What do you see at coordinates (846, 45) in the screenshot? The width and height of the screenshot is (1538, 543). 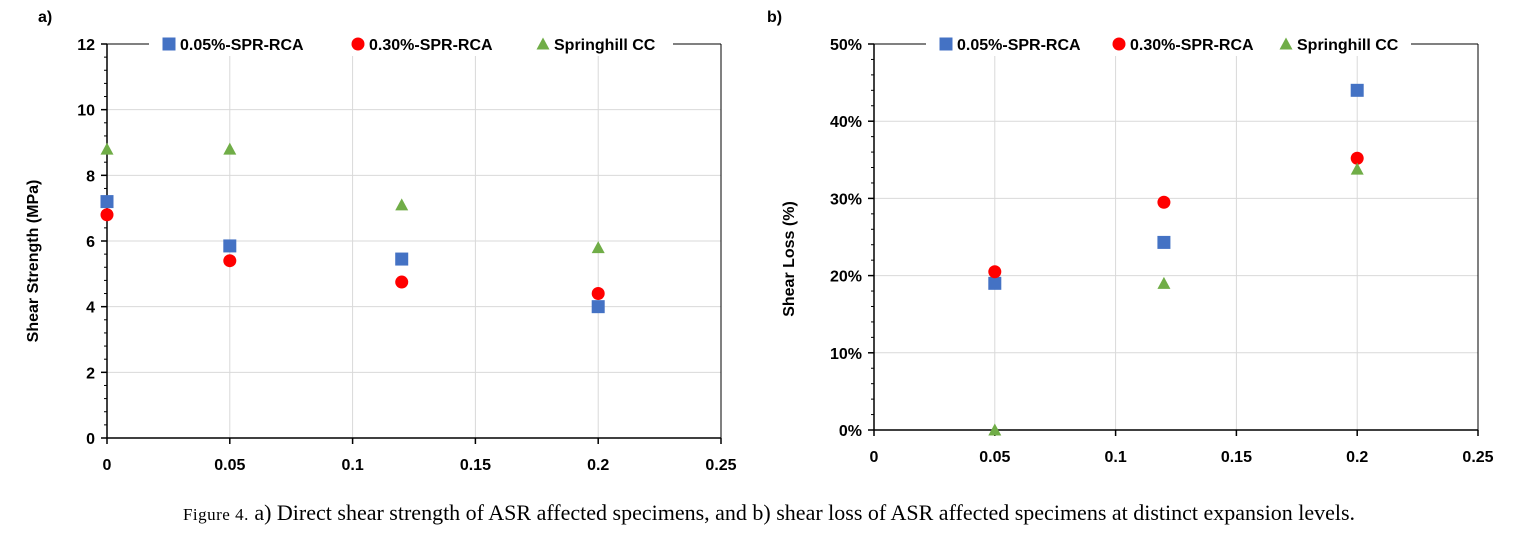 I see `y-tick-label: 50%` at bounding box center [846, 45].